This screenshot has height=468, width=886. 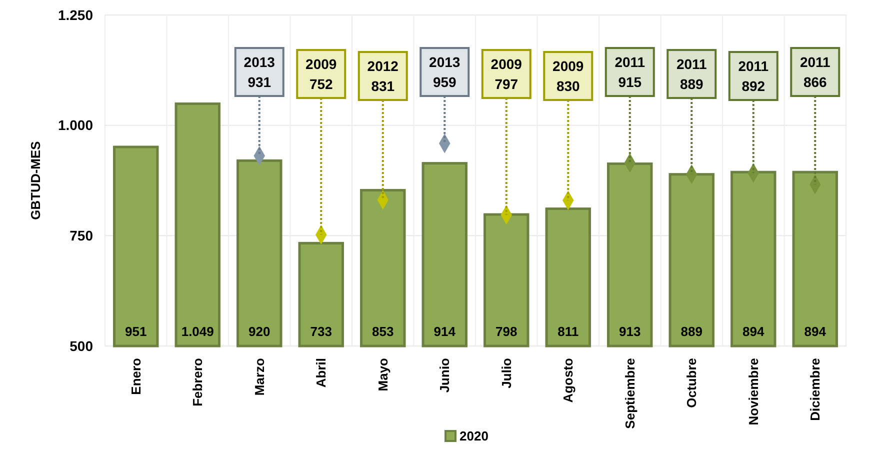 I want to click on data-label: 913, so click(x=630, y=331).